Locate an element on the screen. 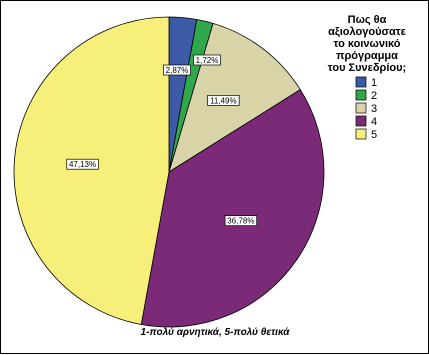 The width and height of the screenshot is (429, 355). legend-label-4: 4 is located at coordinates (374, 122).